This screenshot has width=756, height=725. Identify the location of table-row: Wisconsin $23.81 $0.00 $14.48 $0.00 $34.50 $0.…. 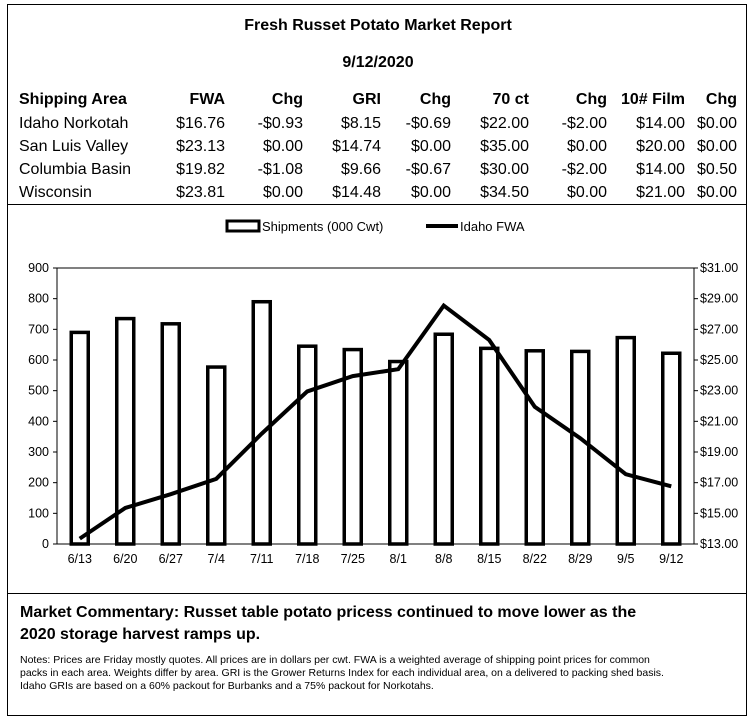
(378, 192).